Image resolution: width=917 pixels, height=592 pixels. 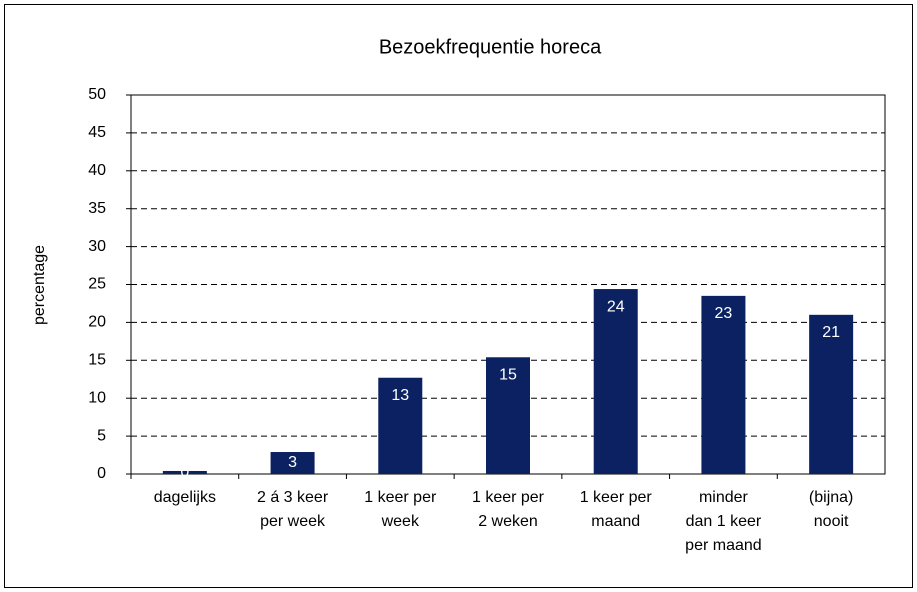 What do you see at coordinates (508, 509) in the screenshot?
I see `x-tick-label: 1 keer per 2 weken` at bounding box center [508, 509].